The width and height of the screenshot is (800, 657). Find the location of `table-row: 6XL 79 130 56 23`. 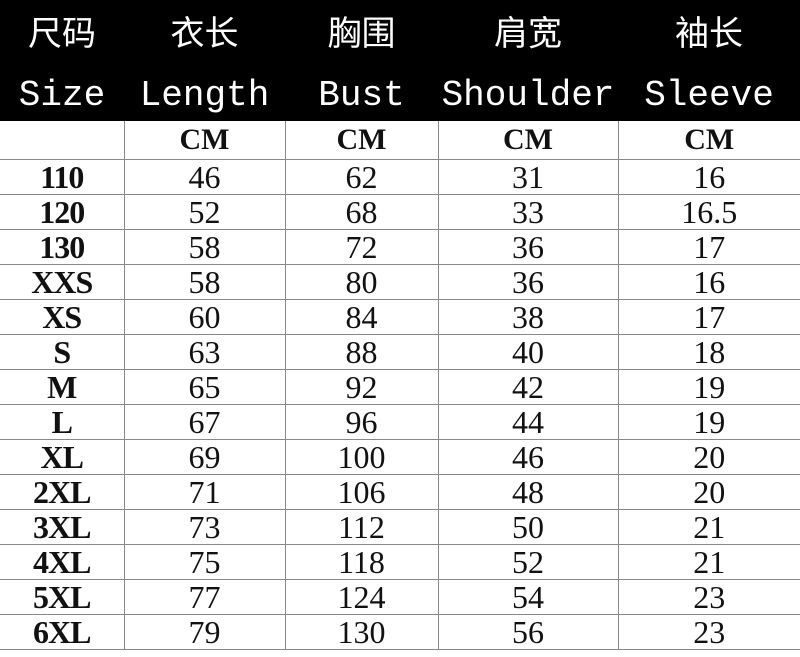

table-row: 6XL 79 130 56 23 is located at coordinates (400, 632).